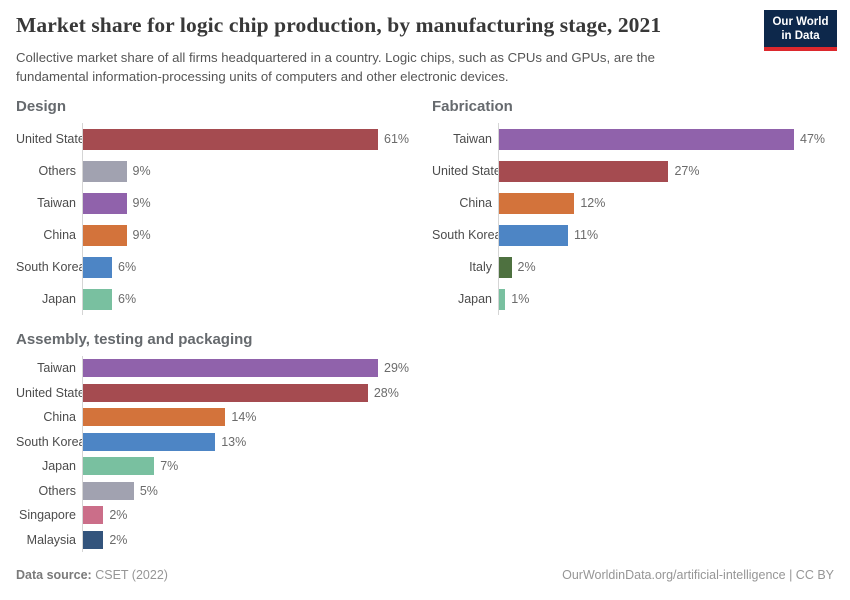 The height and width of the screenshot is (600, 850). I want to click on owid-logo-line2: in Data, so click(800, 36).